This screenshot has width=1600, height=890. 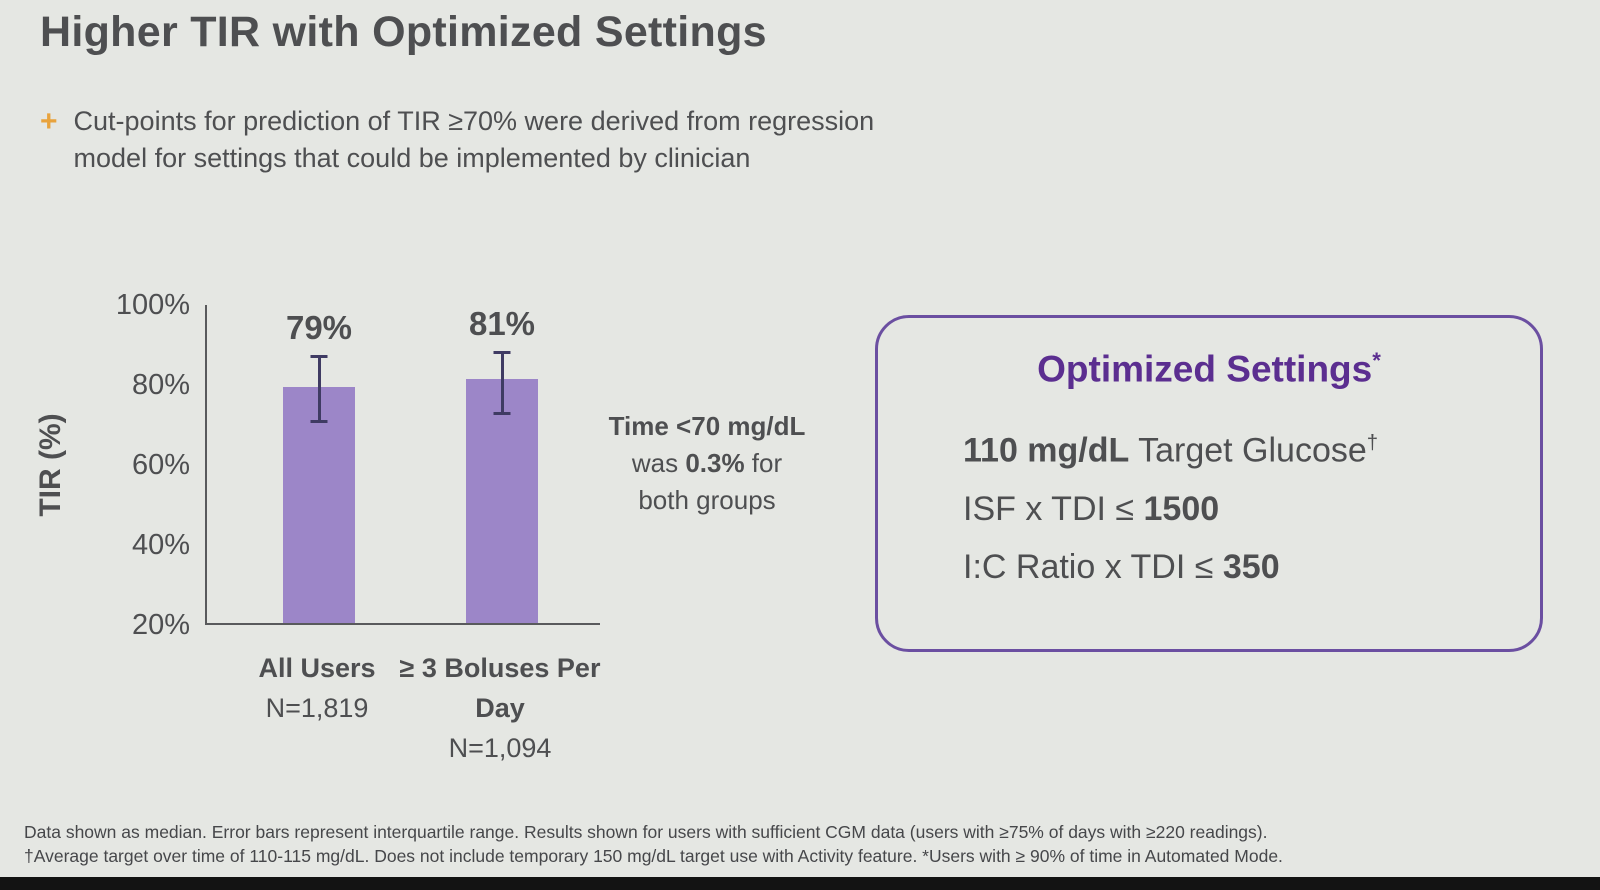 What do you see at coordinates (502, 323) in the screenshot?
I see `bar-value-label: 81%` at bounding box center [502, 323].